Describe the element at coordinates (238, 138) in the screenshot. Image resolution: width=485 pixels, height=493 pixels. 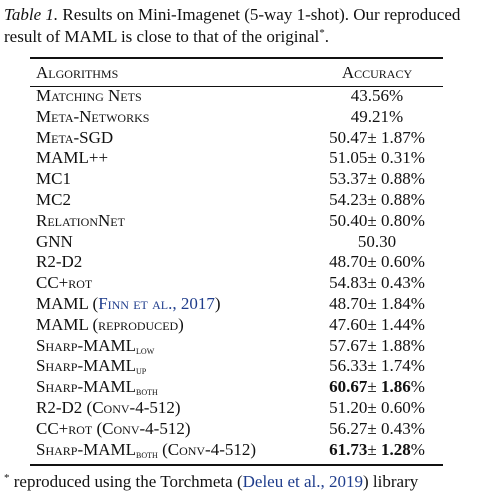
I see `table-row: Meta-SGD 50.47± 1.87%` at that location.